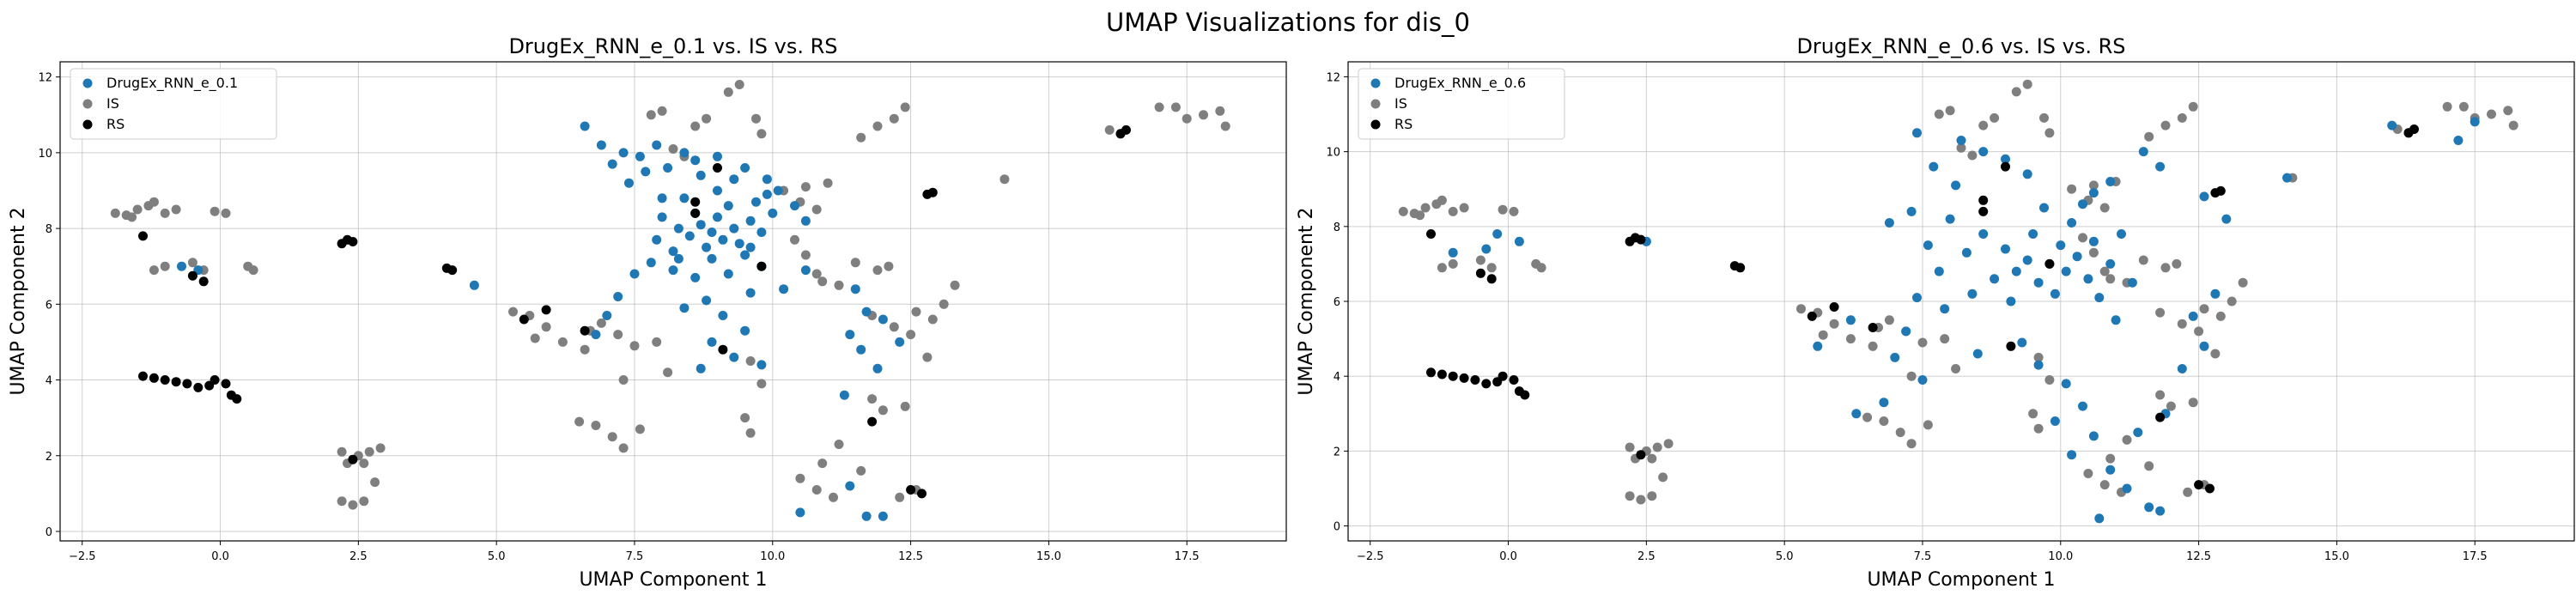 The height and width of the screenshot is (601, 2576). What do you see at coordinates (49, 305) in the screenshot?
I see `y-tick-label: 6` at bounding box center [49, 305].